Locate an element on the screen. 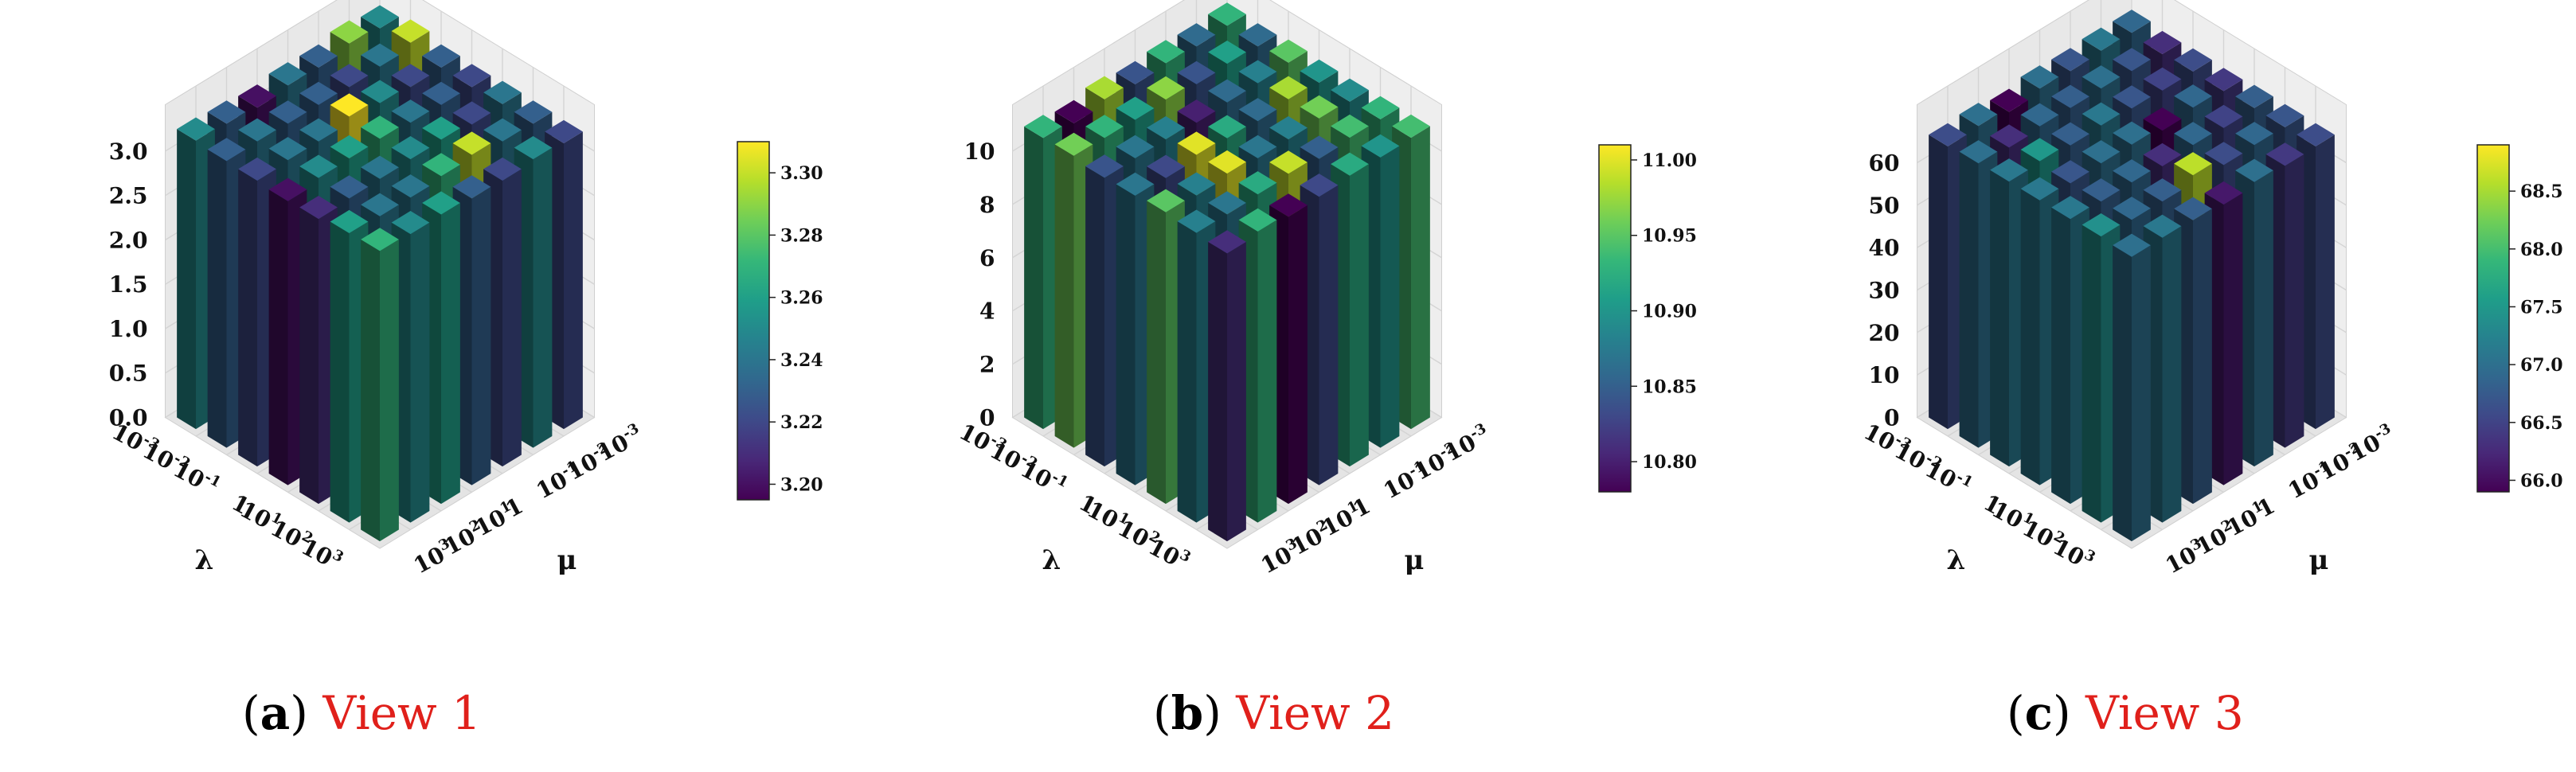 The width and height of the screenshot is (2576, 772). z-tick-label: 40 is located at coordinates (1884, 248).